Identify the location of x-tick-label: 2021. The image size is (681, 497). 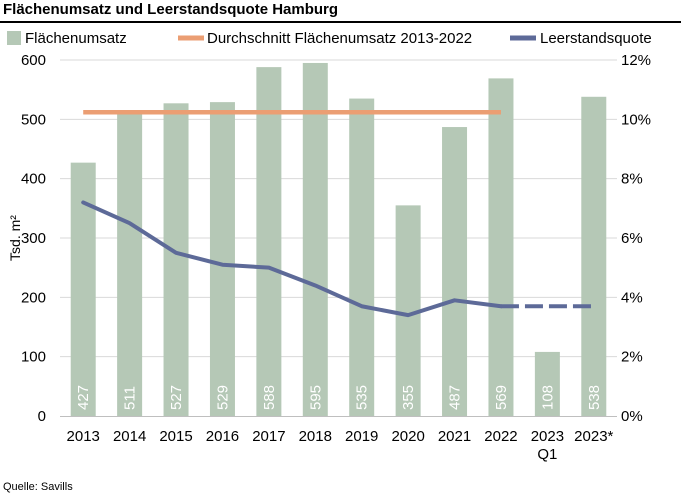
(454, 436).